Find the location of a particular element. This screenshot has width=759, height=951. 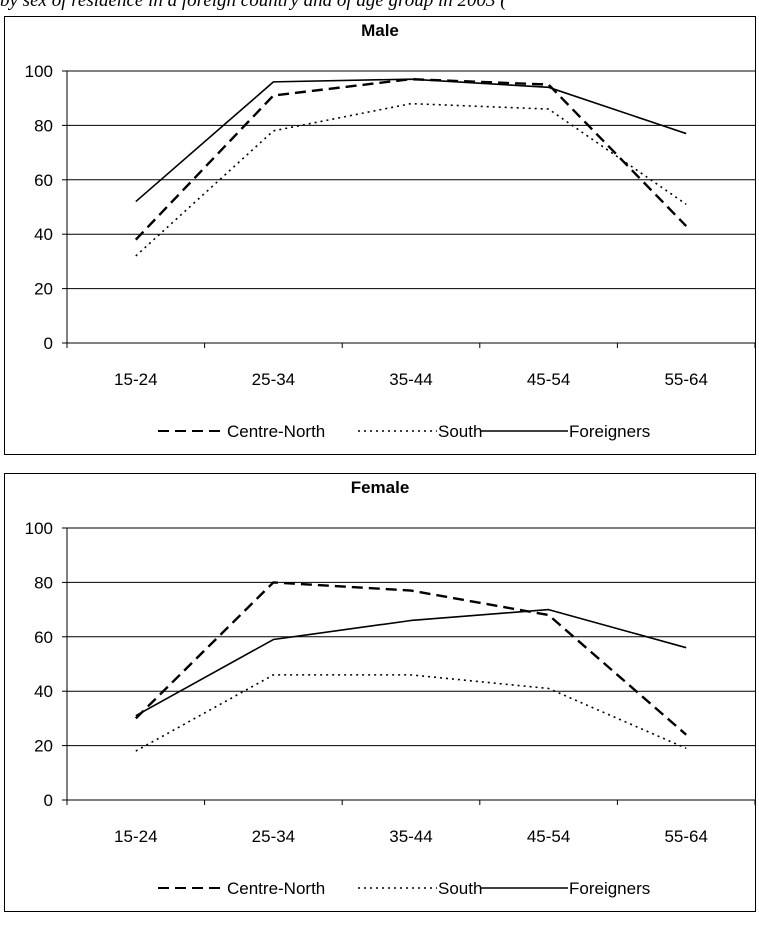

series-line-centre-north is located at coordinates (410, 658).